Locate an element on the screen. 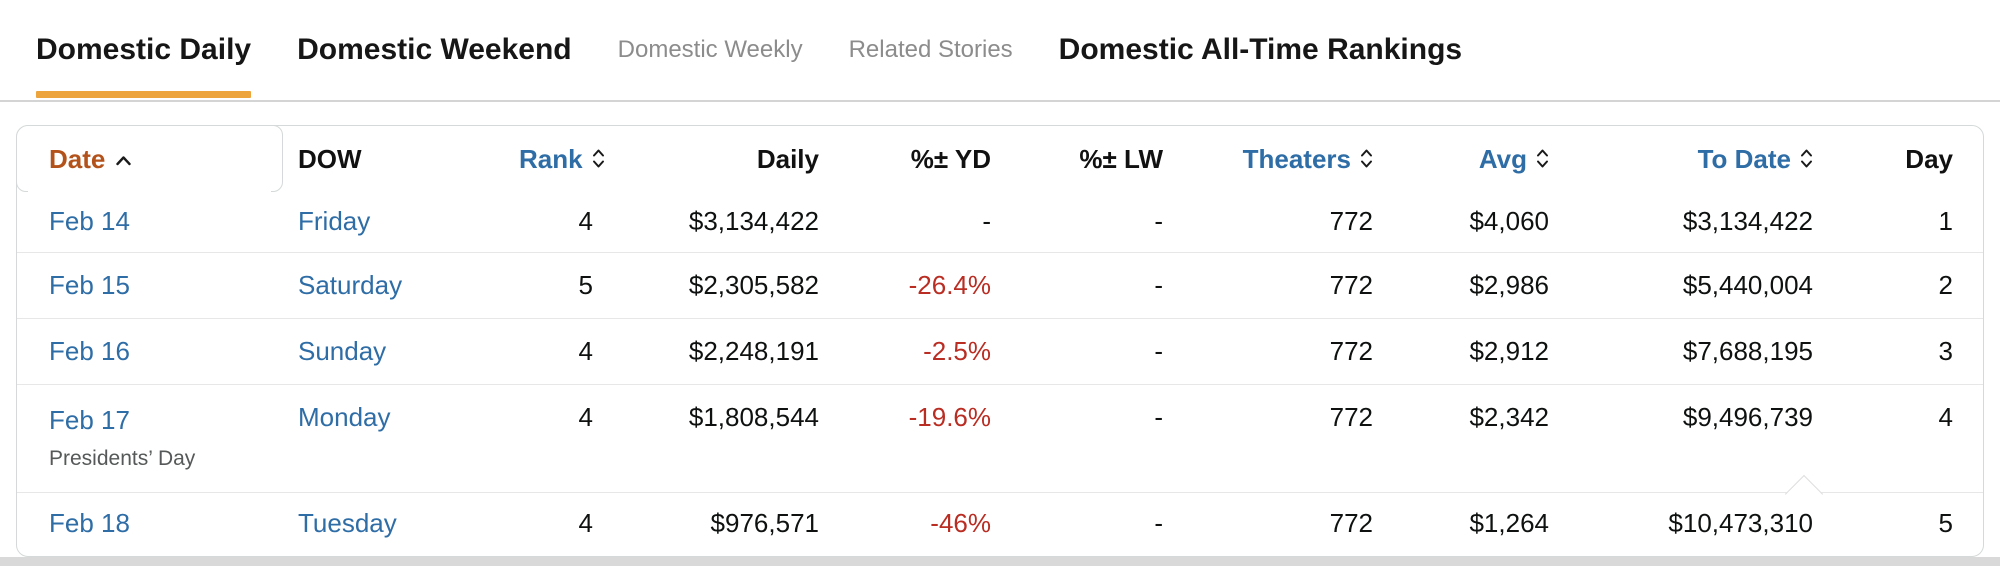 The width and height of the screenshot is (2000, 566). cell-day: 4 is located at coordinates (1945, 416).